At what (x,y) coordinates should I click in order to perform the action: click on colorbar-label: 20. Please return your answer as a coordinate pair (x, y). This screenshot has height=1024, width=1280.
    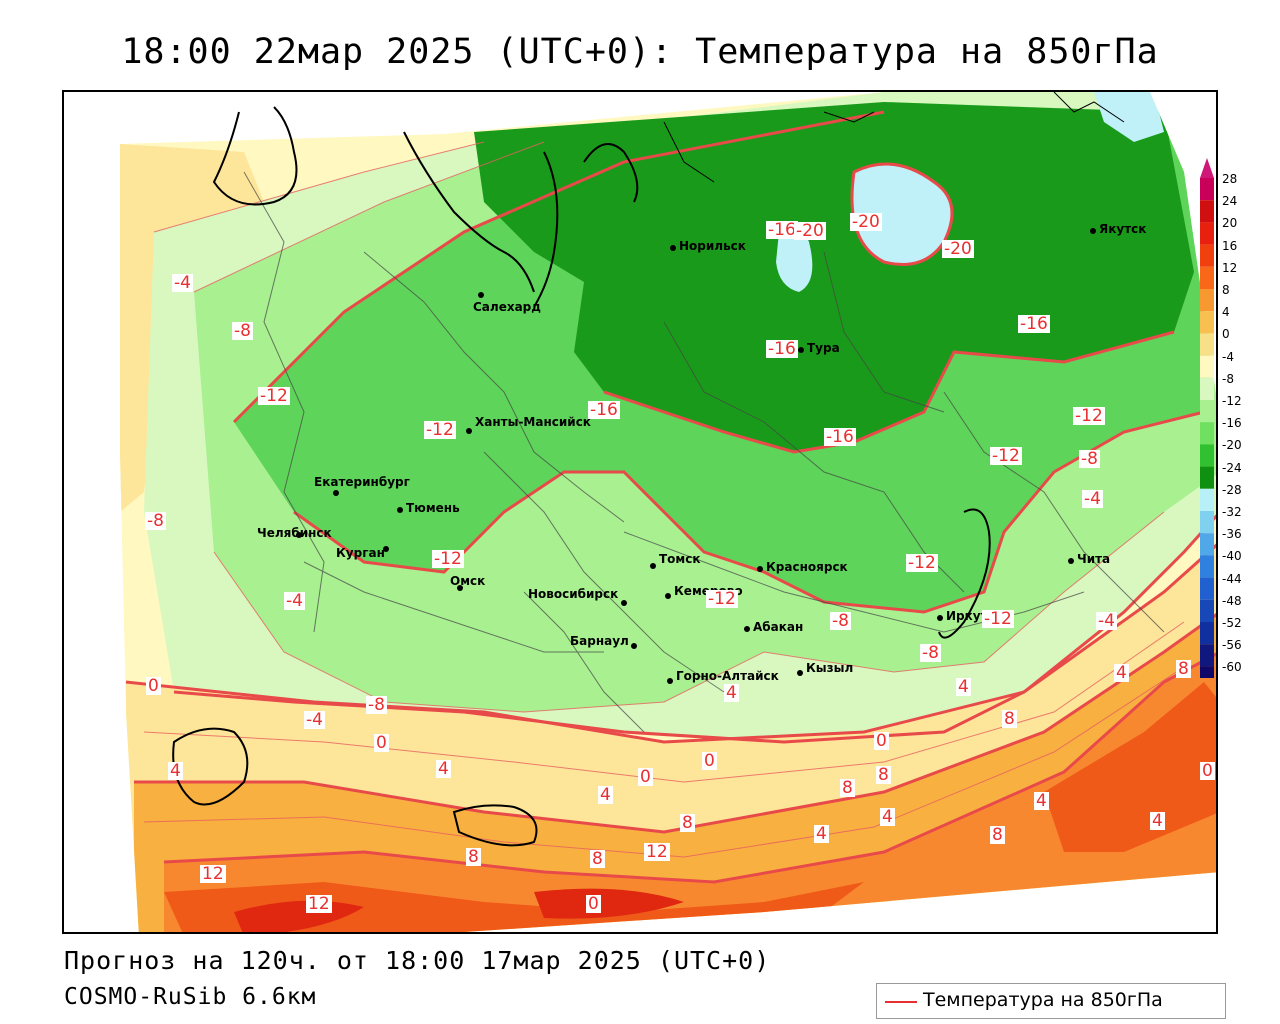
    Looking at the image, I should click on (1230, 223).